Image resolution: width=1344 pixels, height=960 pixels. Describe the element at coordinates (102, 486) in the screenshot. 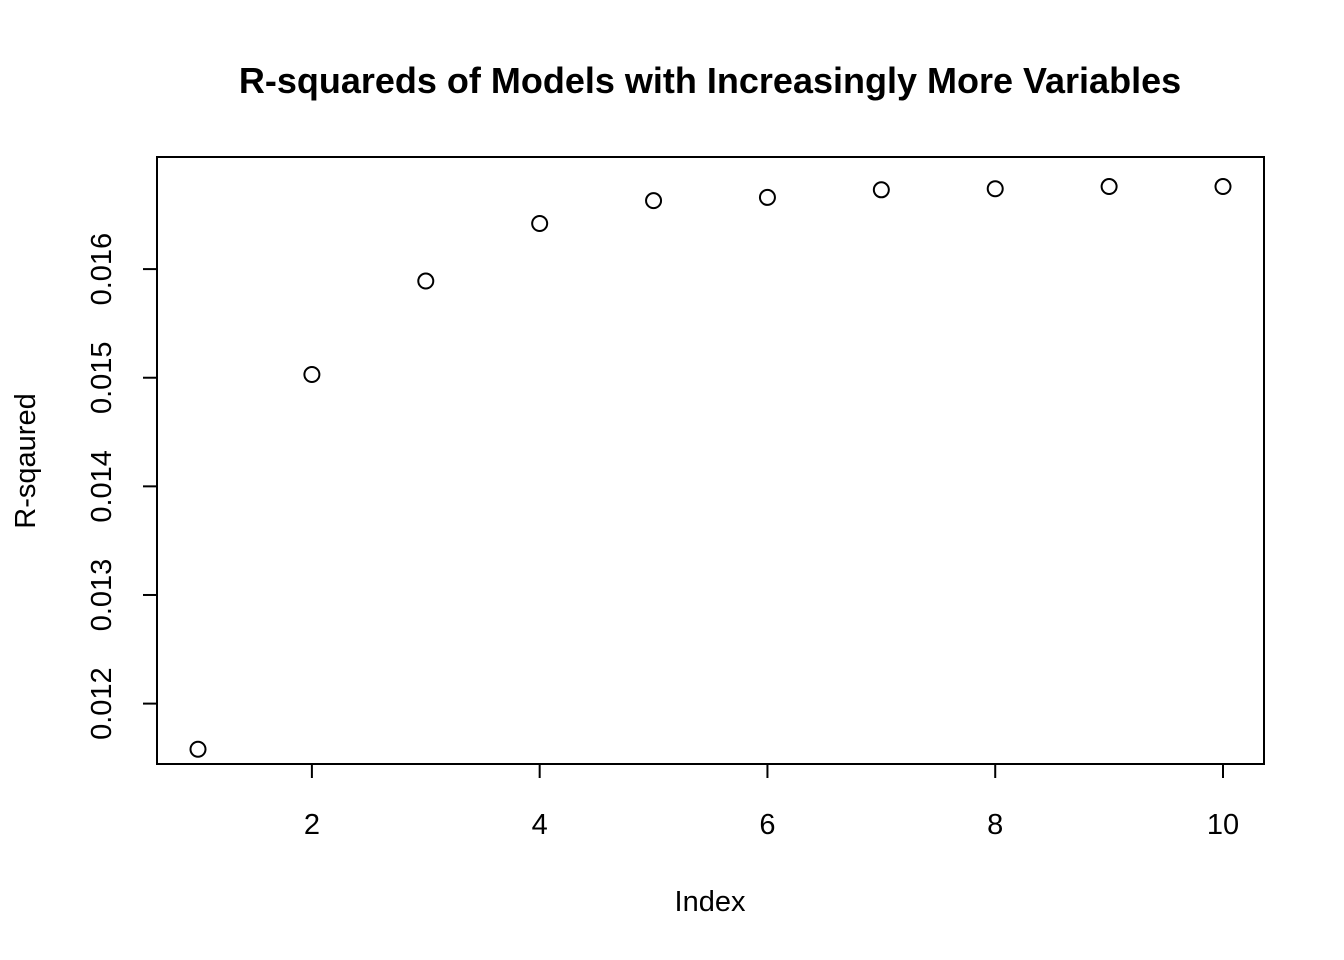

I see `y-tick-label: 0.014` at that location.